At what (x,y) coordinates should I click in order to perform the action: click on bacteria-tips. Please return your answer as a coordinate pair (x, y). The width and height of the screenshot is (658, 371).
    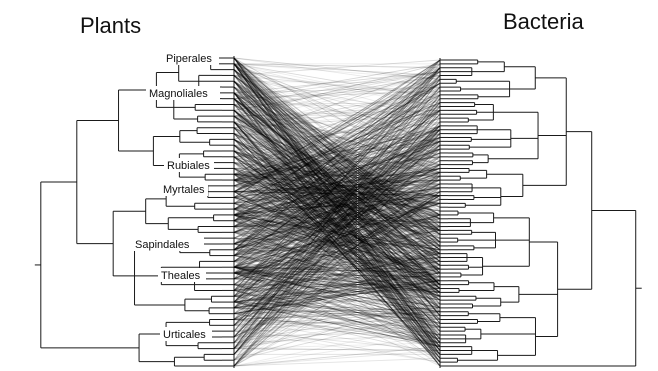
    Looking at the image, I should click on (444, 213).